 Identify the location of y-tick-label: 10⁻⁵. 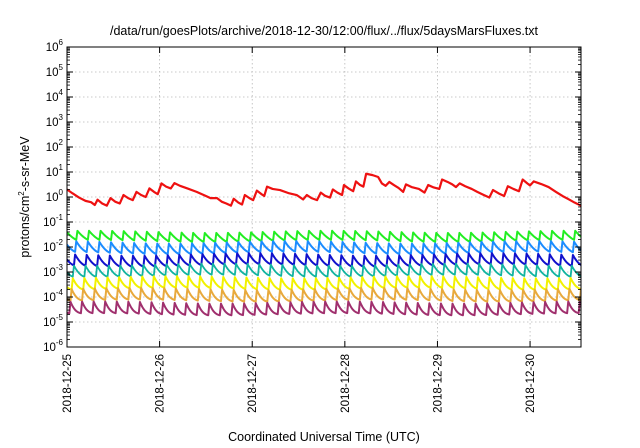
(53, 321).